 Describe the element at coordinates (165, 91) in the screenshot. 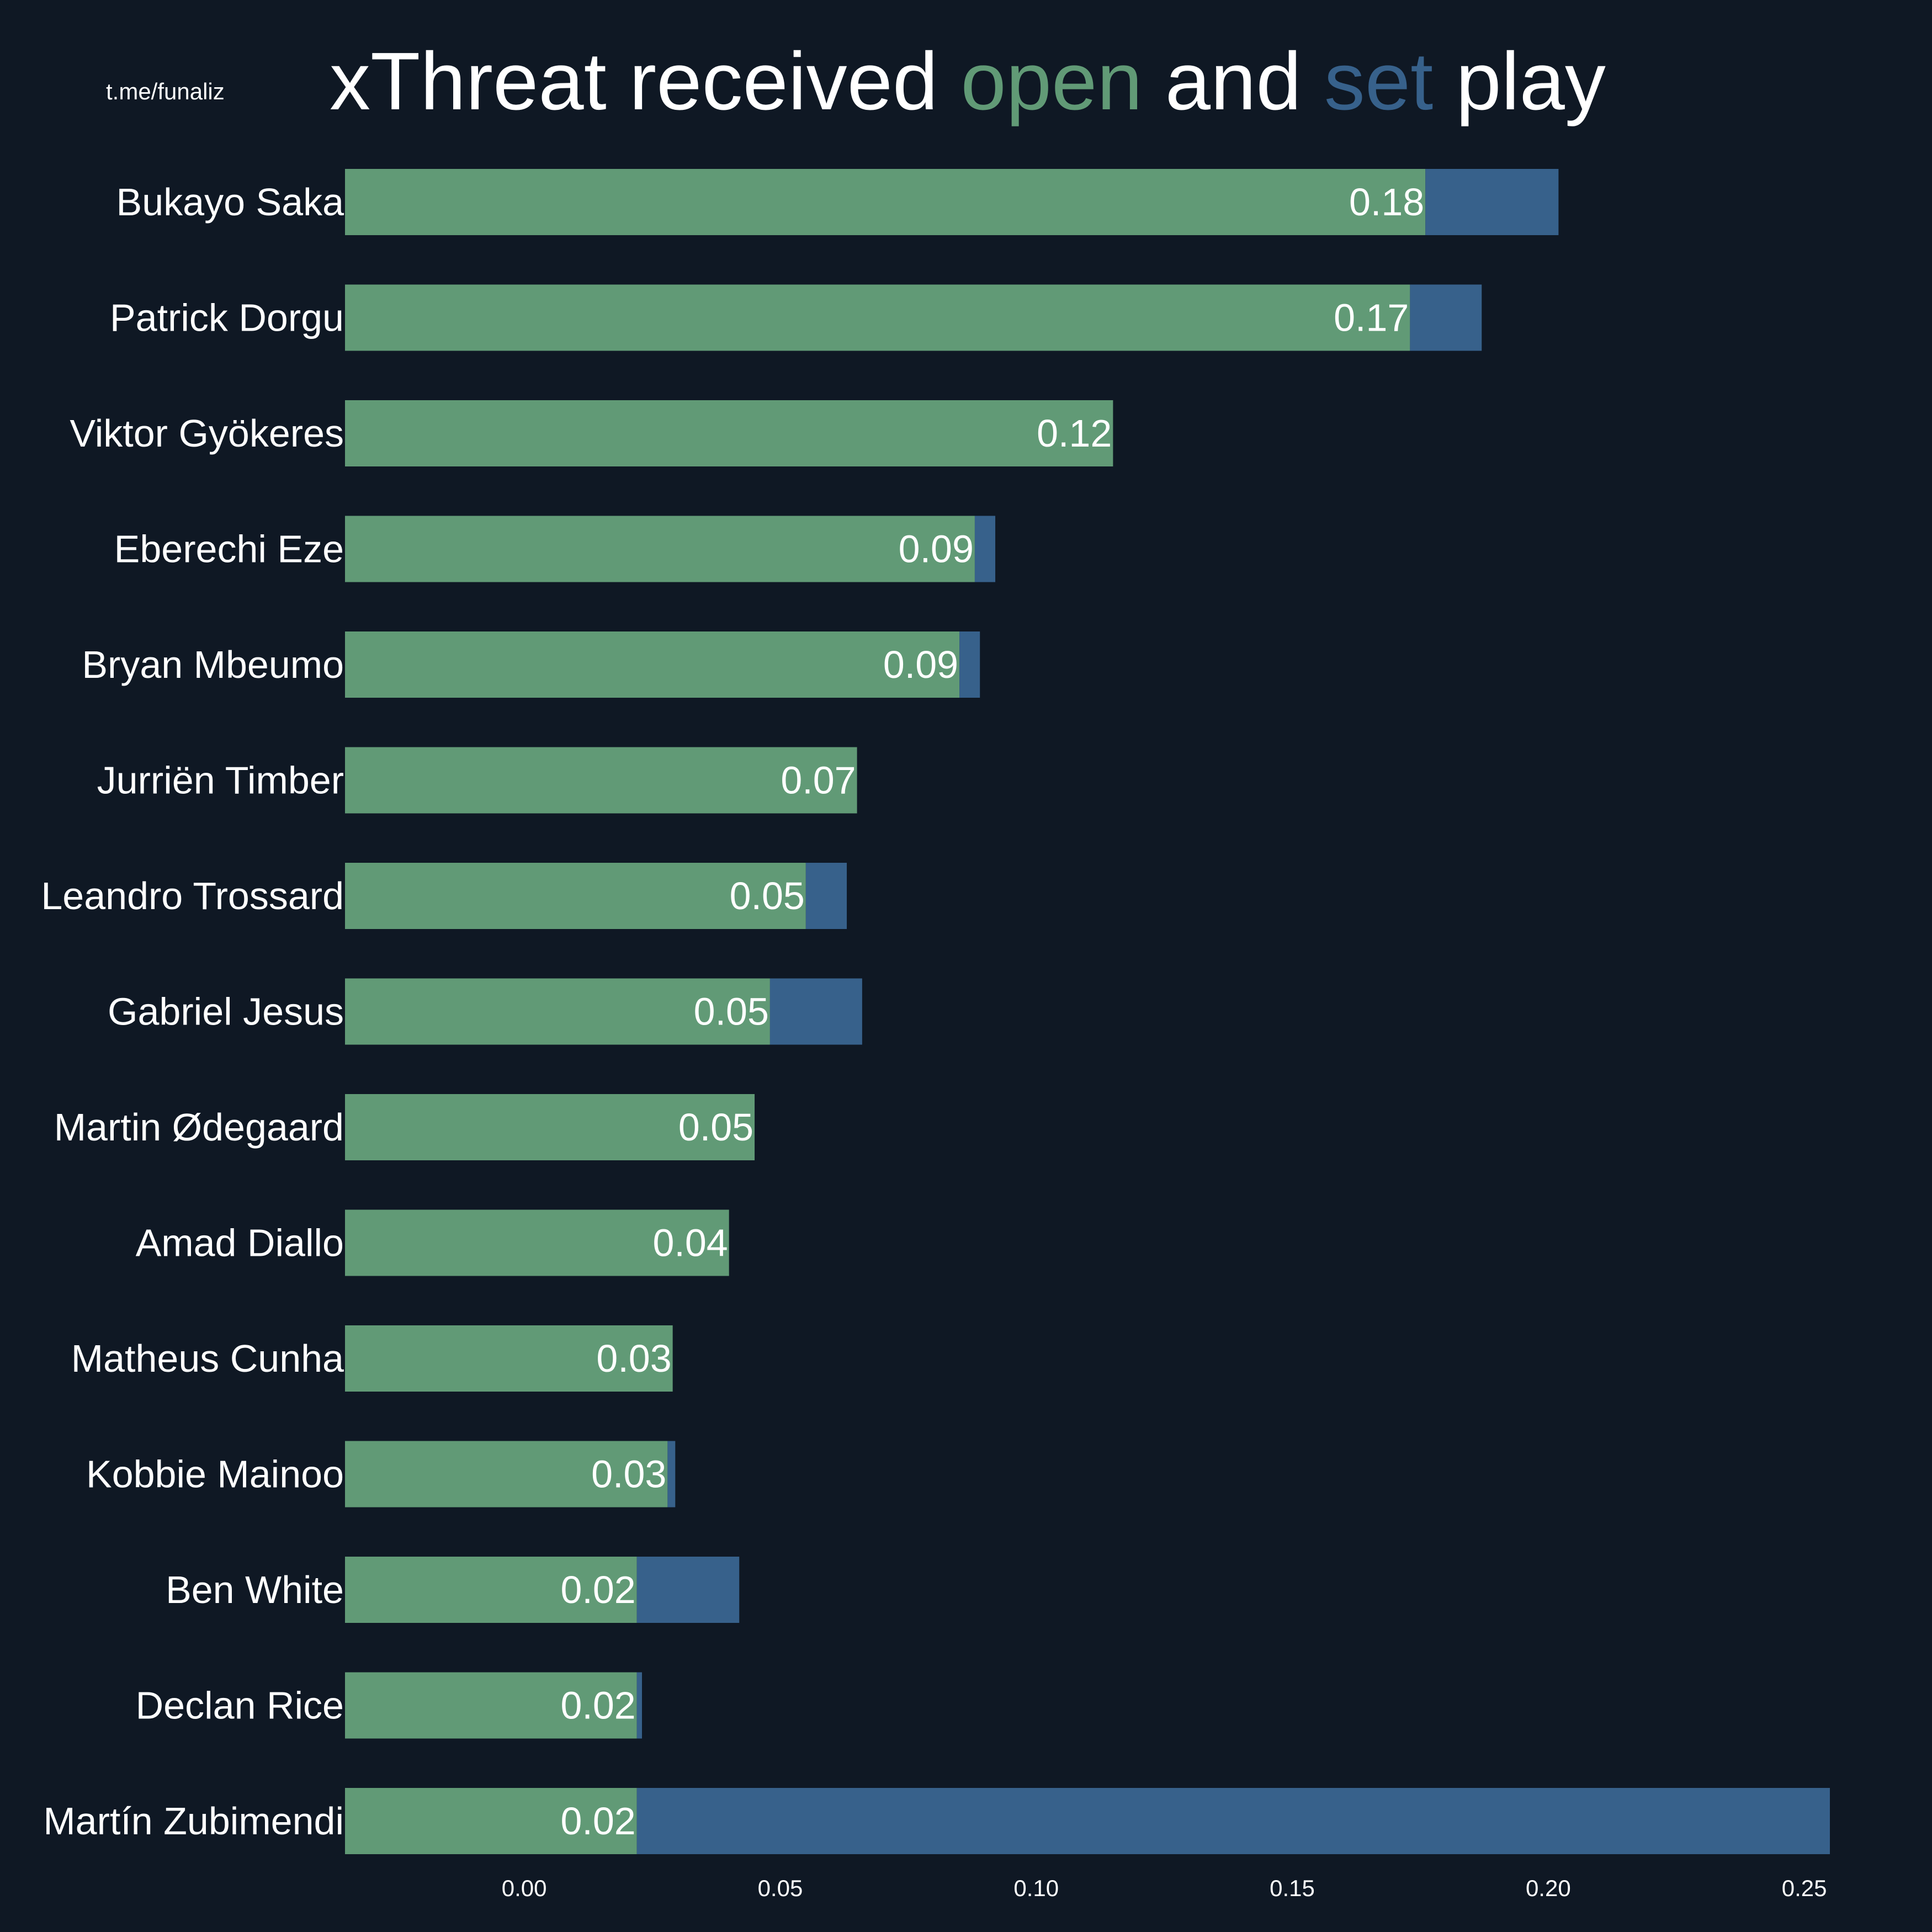

I see `watermark: t.me/funaliz` at that location.